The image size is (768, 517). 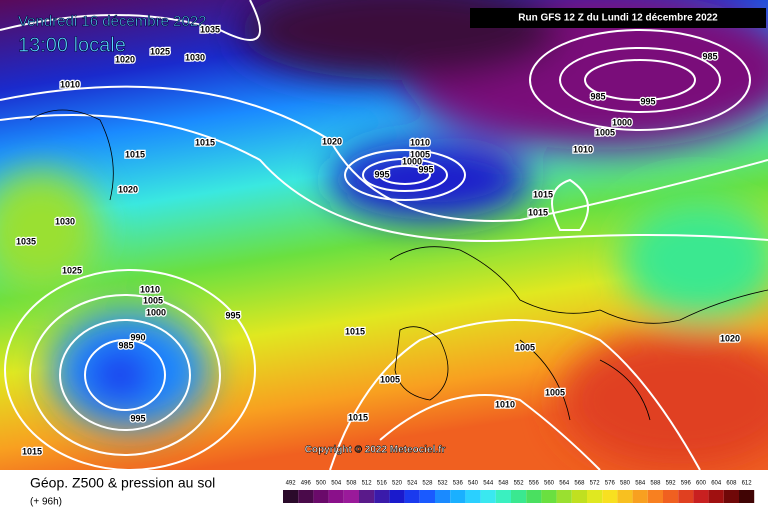 What do you see at coordinates (72, 45) in the screenshot?
I see `forecast-time: 13:00 locale` at bounding box center [72, 45].